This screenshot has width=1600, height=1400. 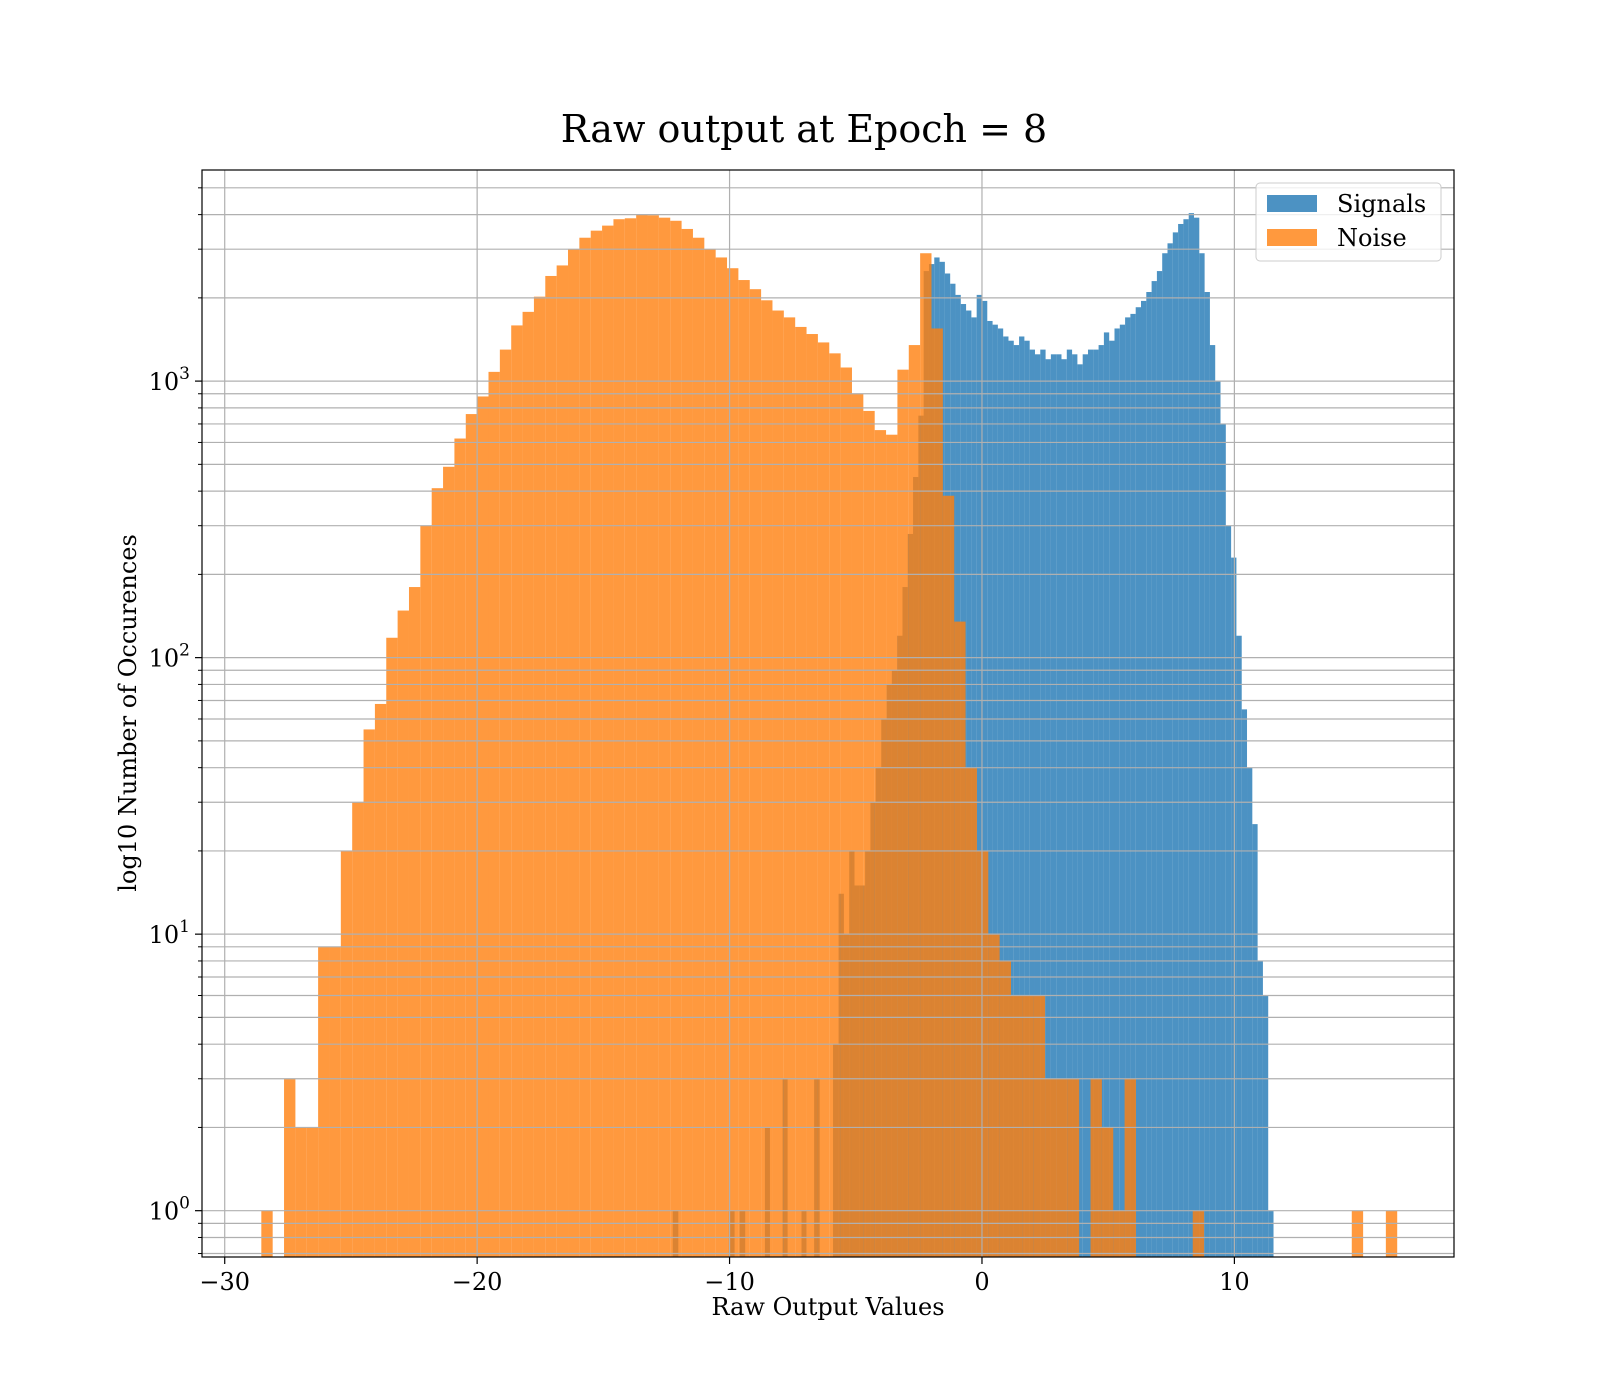 I want to click on chart-title: Raw output at Epoch = 8, so click(x=804, y=129).